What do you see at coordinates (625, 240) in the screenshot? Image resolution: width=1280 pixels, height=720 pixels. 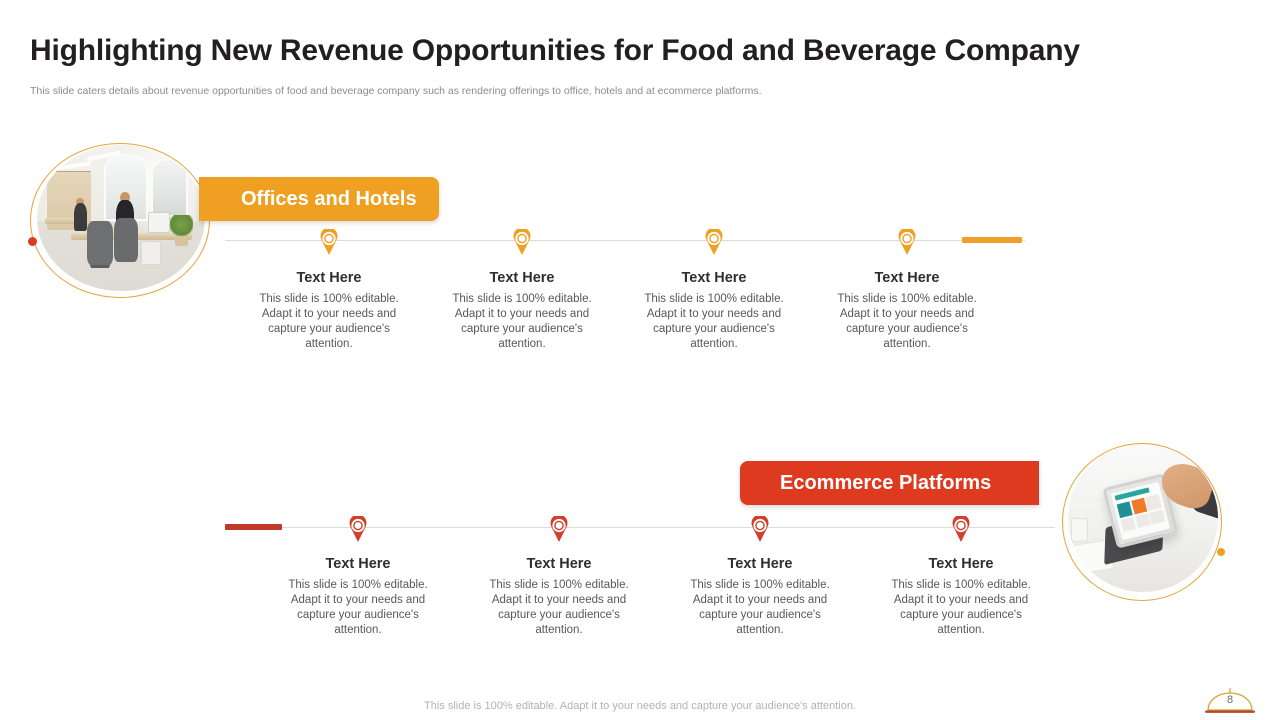 I see `timeline-top-line` at bounding box center [625, 240].